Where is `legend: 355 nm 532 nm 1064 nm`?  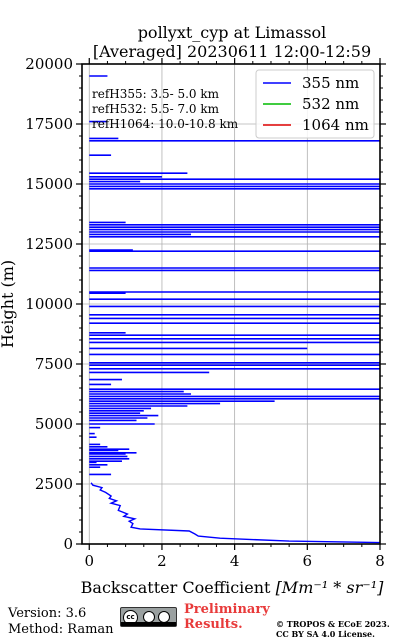 legend: 355 nm 532 nm 1064 nm is located at coordinates (315, 104).